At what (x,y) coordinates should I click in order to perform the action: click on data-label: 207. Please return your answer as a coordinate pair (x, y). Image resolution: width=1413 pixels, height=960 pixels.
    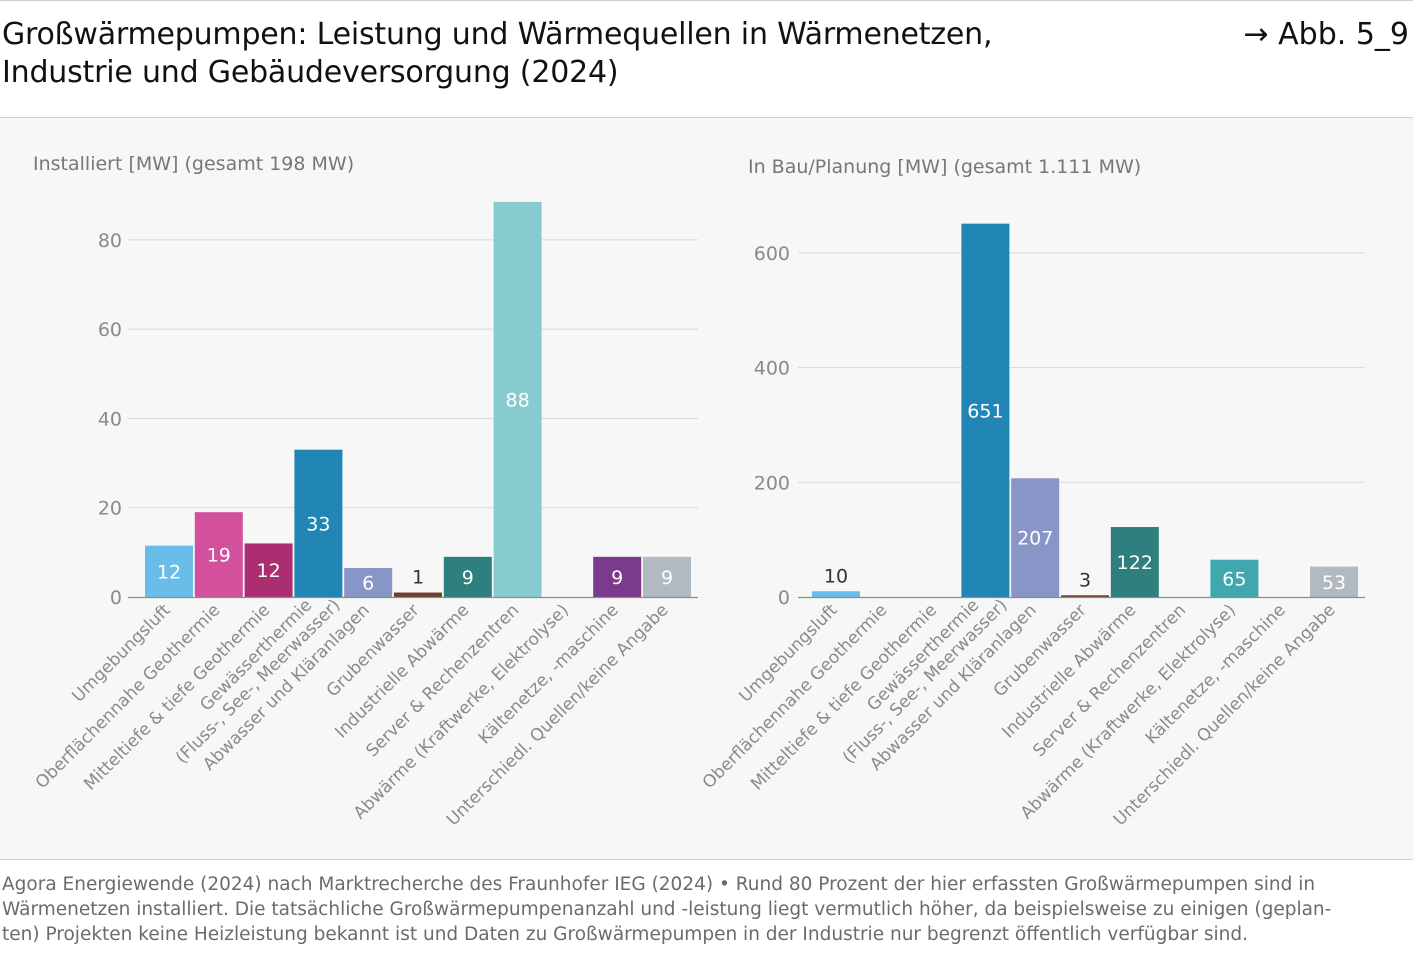
    Looking at the image, I should click on (1035, 539).